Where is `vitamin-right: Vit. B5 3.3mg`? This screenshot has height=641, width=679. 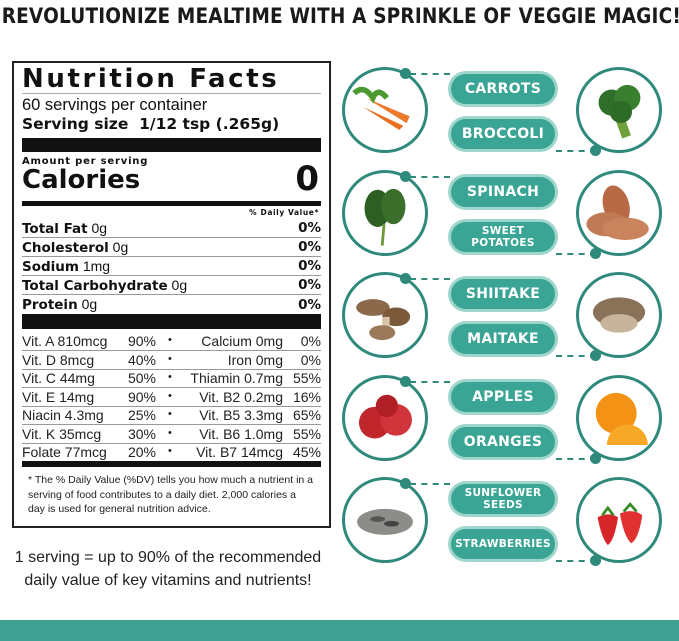 vitamin-right: Vit. B5 3.3mg is located at coordinates (241, 415).